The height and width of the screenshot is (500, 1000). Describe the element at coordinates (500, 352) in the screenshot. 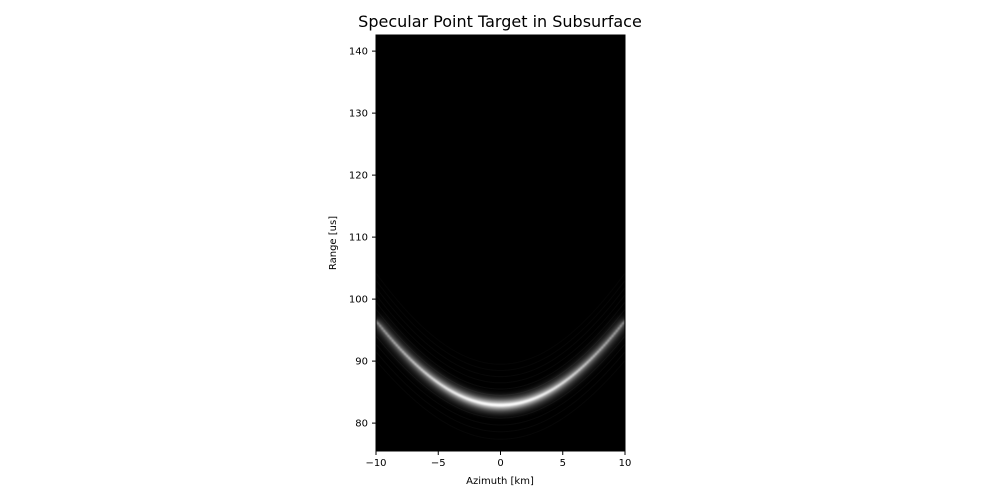

I see `ringing-echo` at that location.